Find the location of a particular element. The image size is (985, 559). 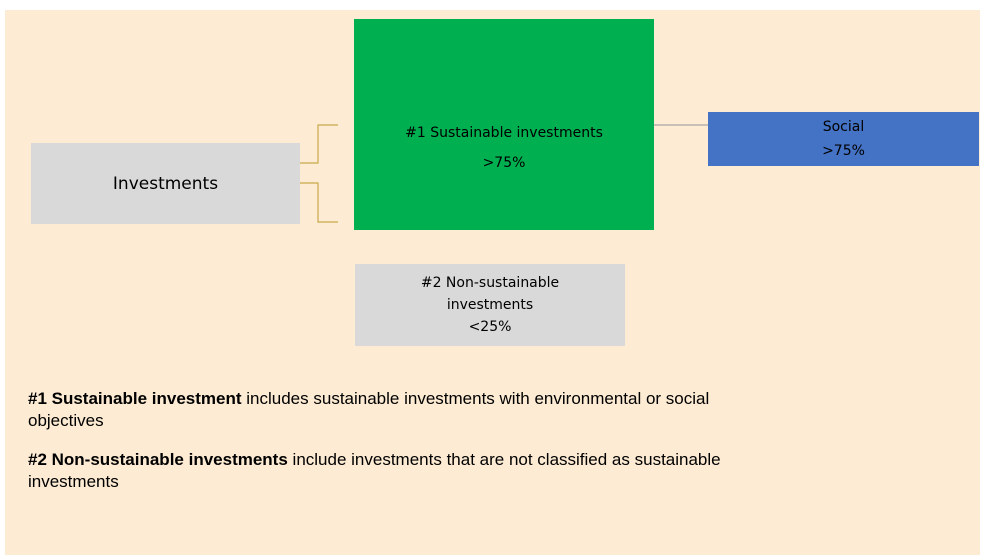

node: Social >75% is located at coordinates (843, 139).